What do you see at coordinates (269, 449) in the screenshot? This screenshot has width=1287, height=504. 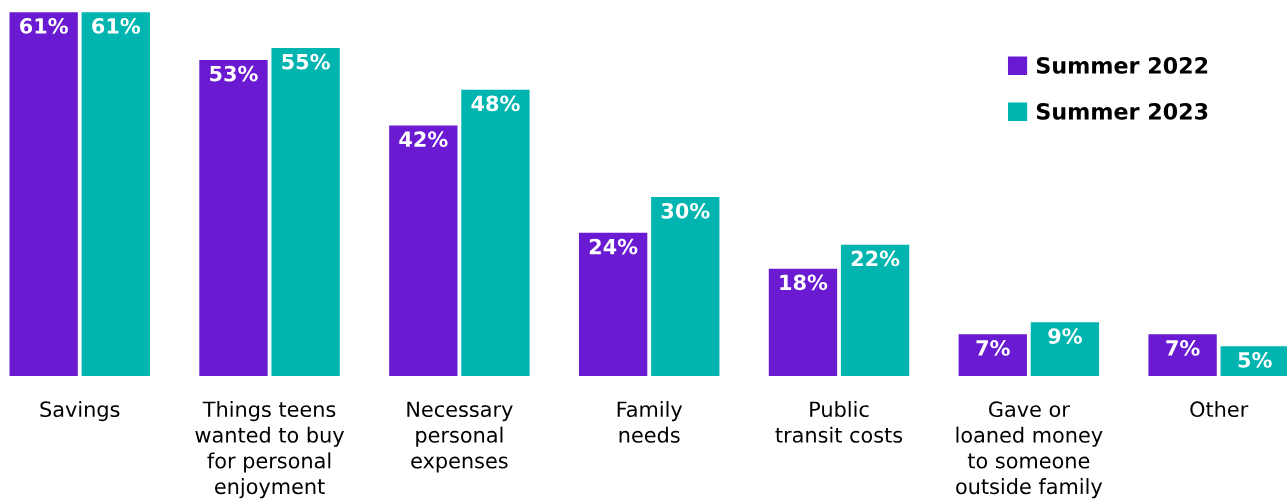 I see `x-tick-label: Things teens wanted to buy for personal enjoyment` at bounding box center [269, 449].